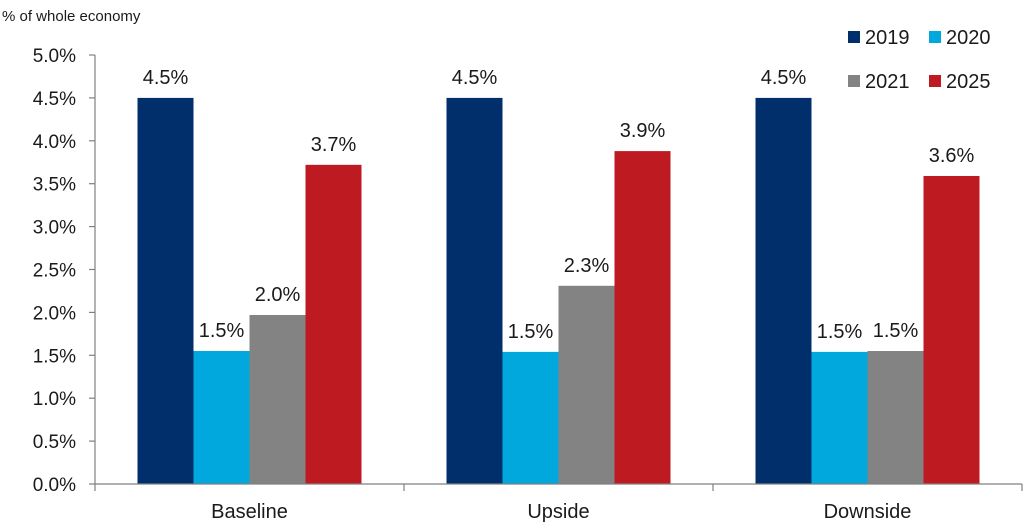 Image resolution: width=1031 pixels, height=525 pixels. I want to click on legend-item-2020: 2020, so click(960, 38).